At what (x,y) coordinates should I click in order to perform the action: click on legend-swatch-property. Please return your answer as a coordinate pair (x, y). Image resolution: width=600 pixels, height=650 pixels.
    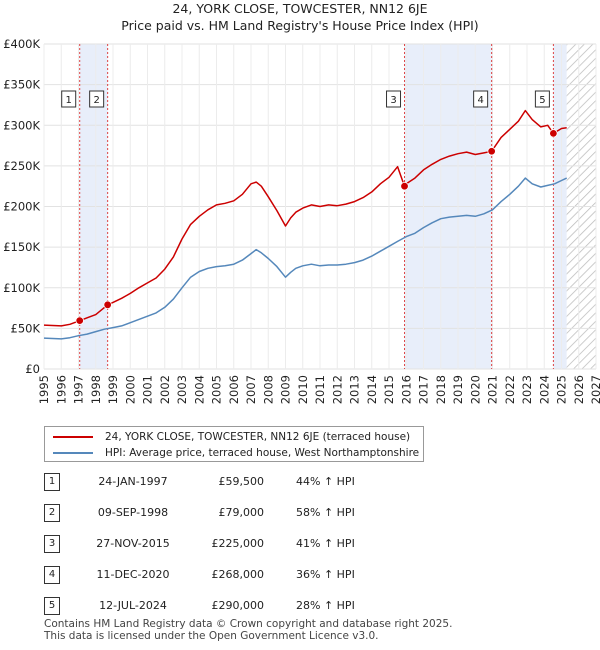
    Looking at the image, I should click on (73, 437).